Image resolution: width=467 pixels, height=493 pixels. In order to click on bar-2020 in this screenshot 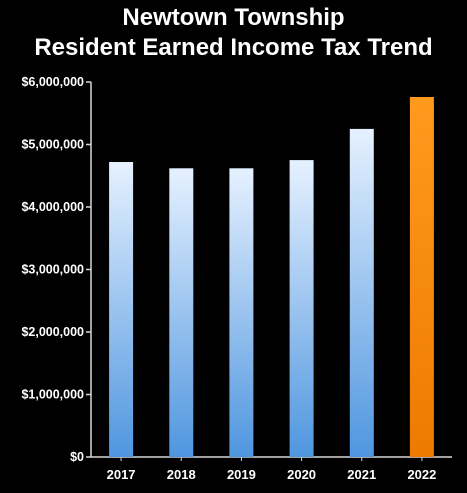, I will do `click(301, 308)`.